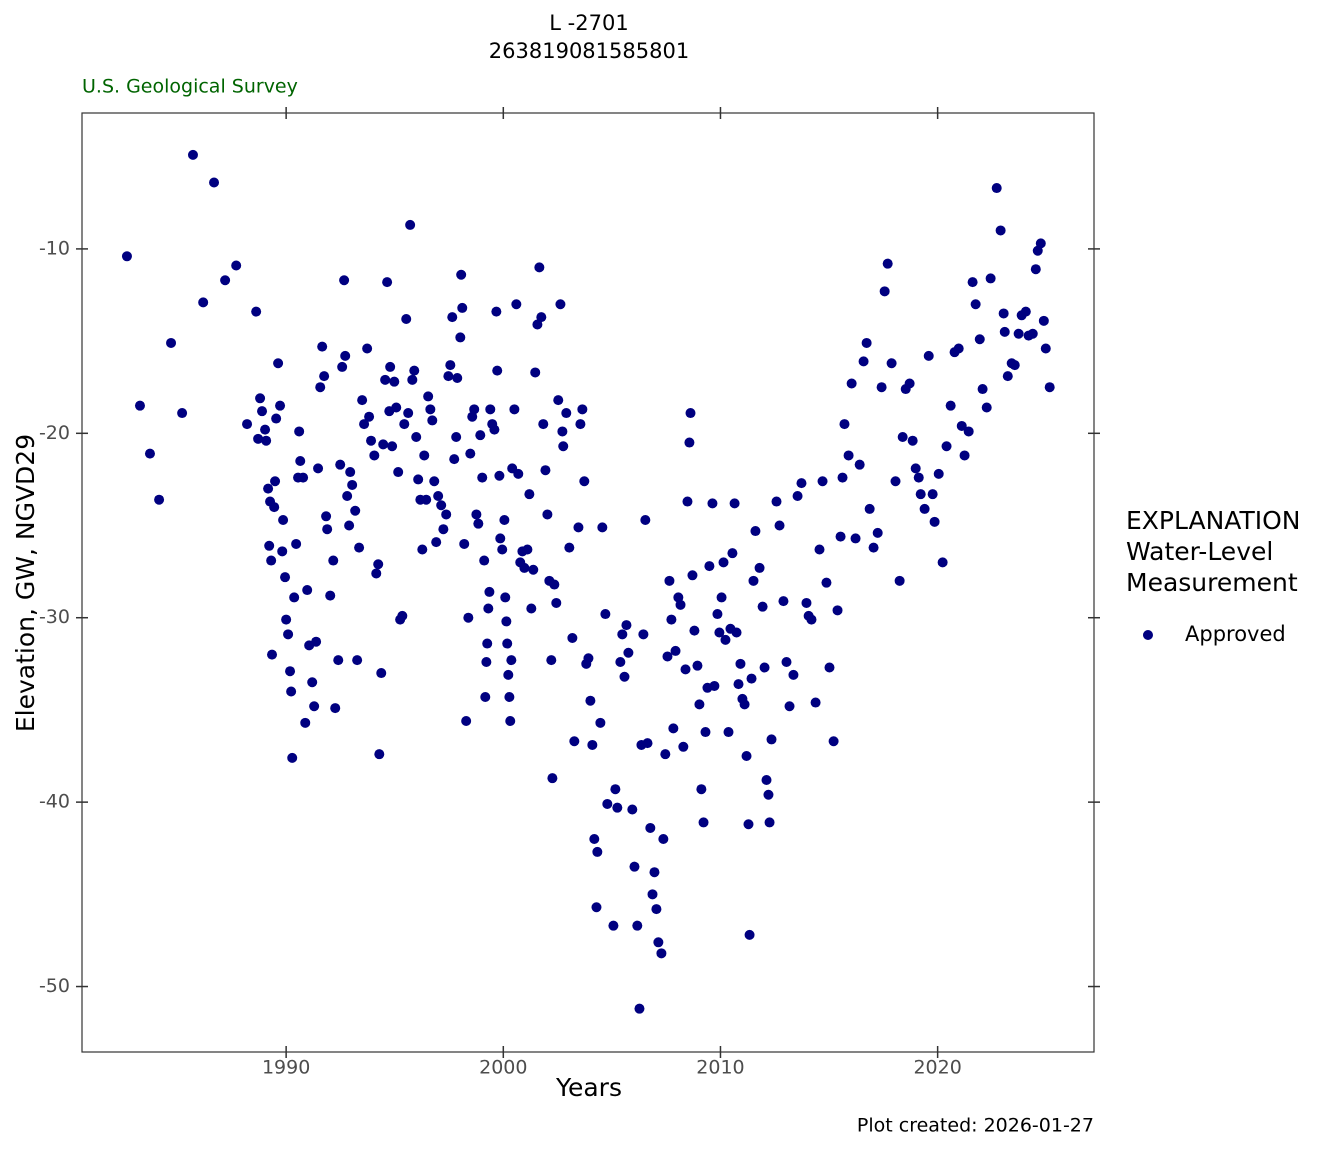 The width and height of the screenshot is (1344, 1152). Describe the element at coordinates (589, 51) in the screenshot. I see `chart-subtitle: 263819081585801` at that location.